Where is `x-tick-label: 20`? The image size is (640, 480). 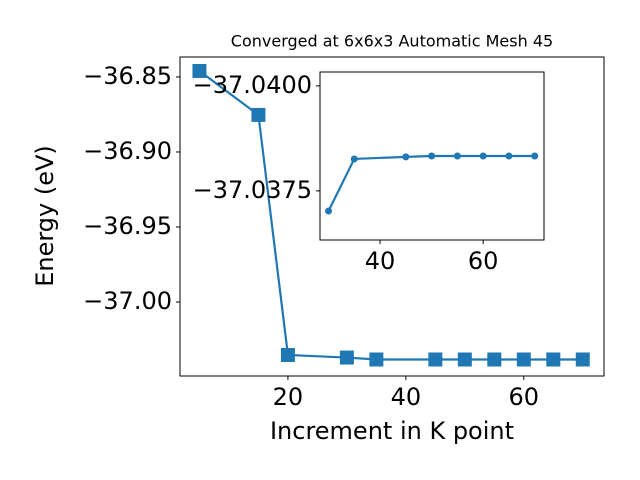
x-tick-label: 20 is located at coordinates (288, 397).